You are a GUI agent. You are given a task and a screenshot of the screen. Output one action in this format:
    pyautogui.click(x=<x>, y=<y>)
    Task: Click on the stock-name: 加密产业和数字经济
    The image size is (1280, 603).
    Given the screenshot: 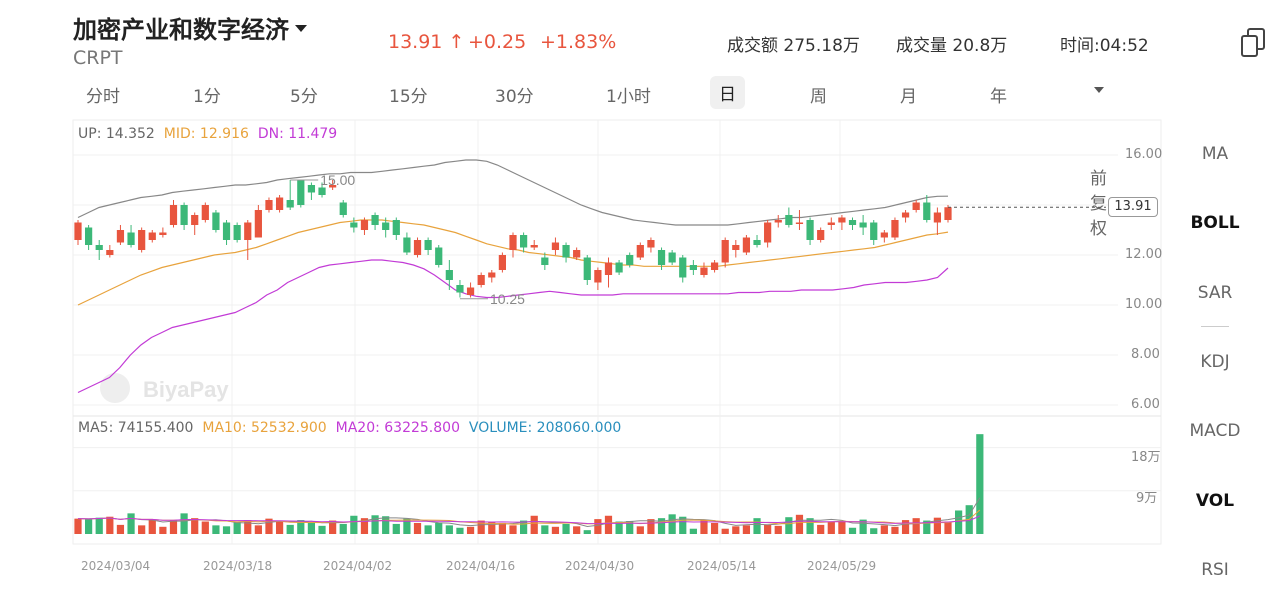 What is the action you would take?
    pyautogui.click(x=181, y=30)
    